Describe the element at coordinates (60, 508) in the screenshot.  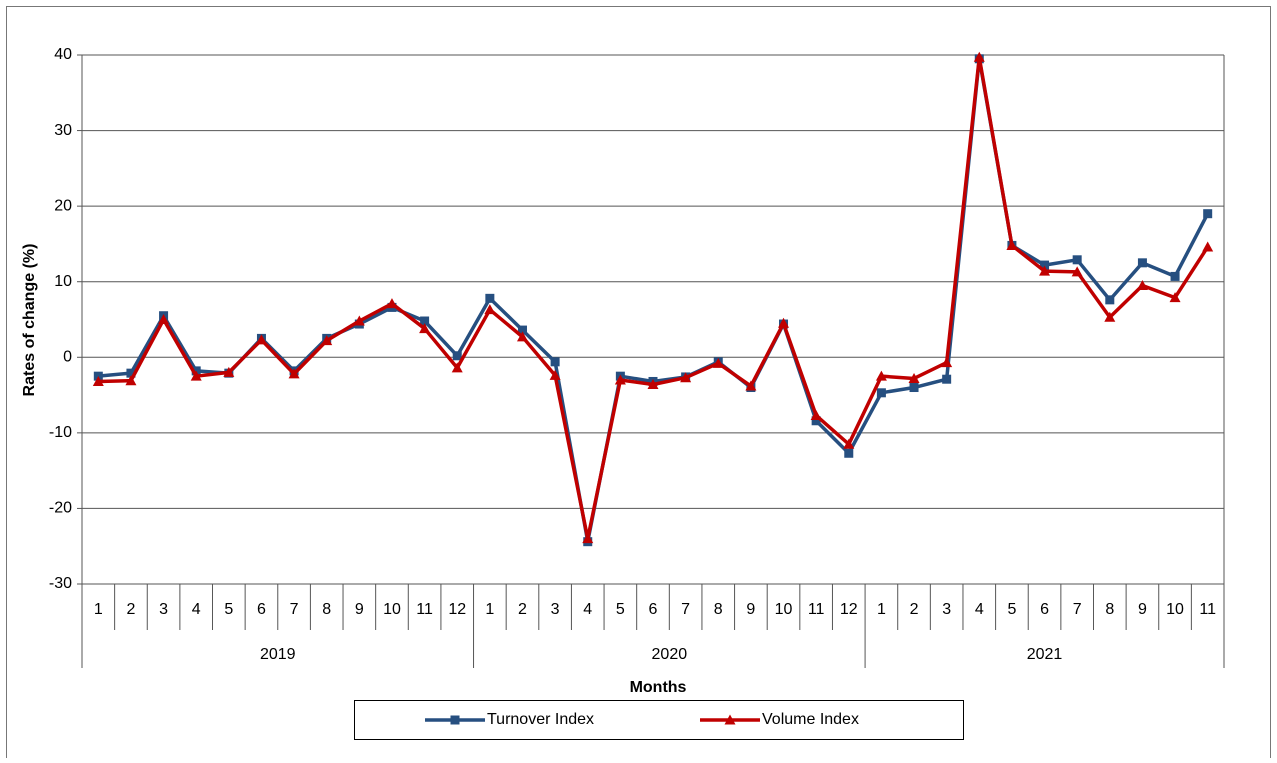
I see `y-tick-label: -20` at that location.